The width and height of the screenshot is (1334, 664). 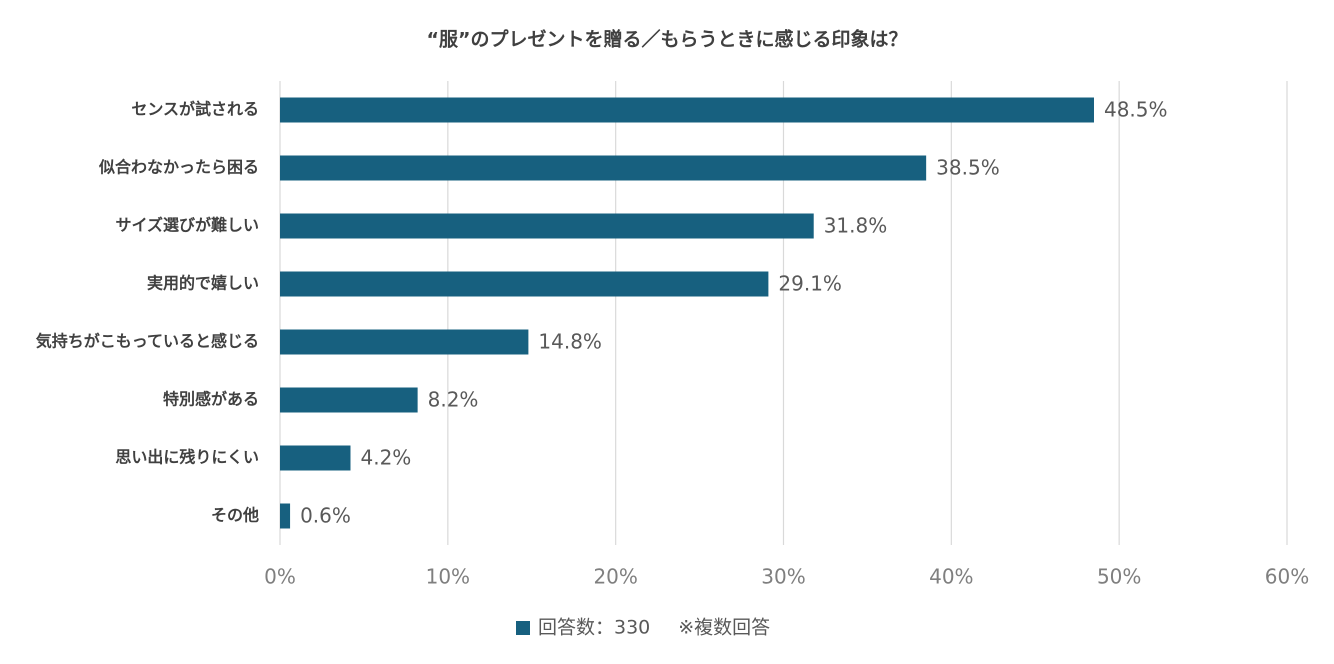 What do you see at coordinates (187, 225) in the screenshot?
I see `y-tick-label: サイズ選びが難しい` at bounding box center [187, 225].